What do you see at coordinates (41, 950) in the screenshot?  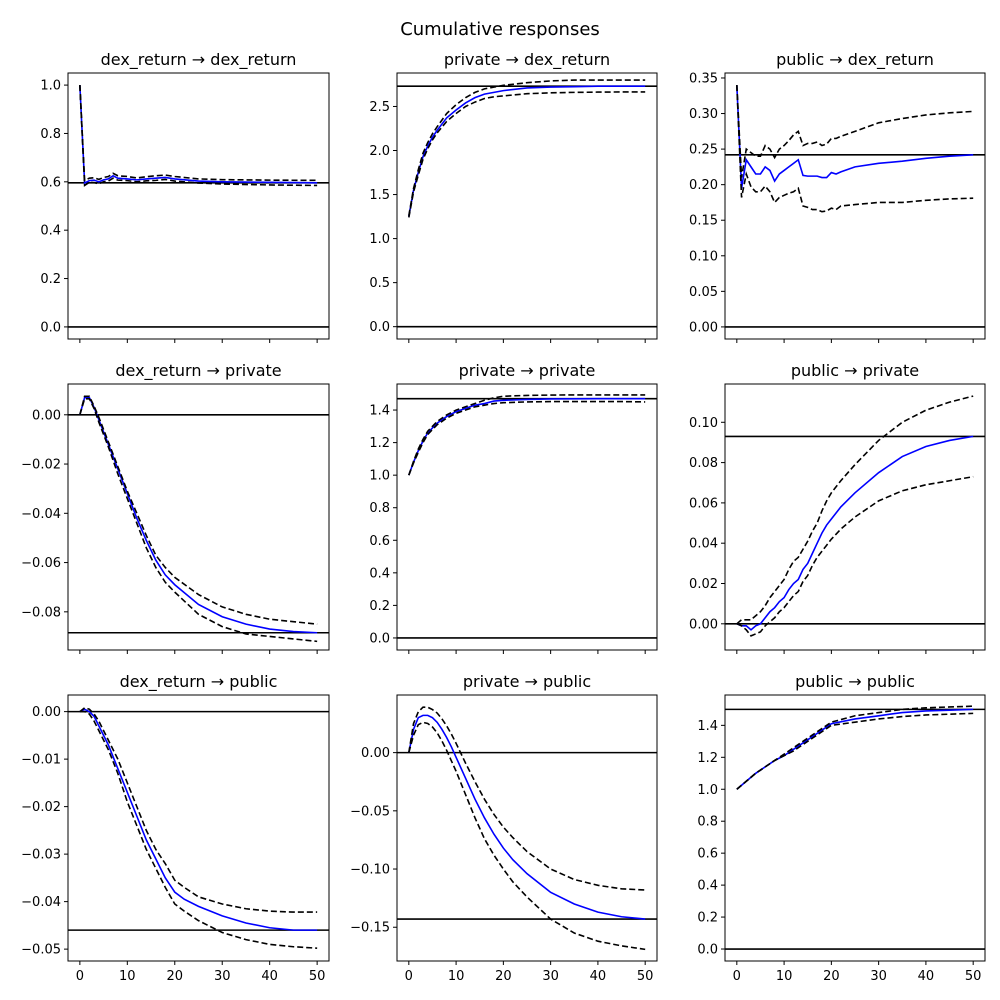 I see `y-tick-label: −0.05` at bounding box center [41, 950].